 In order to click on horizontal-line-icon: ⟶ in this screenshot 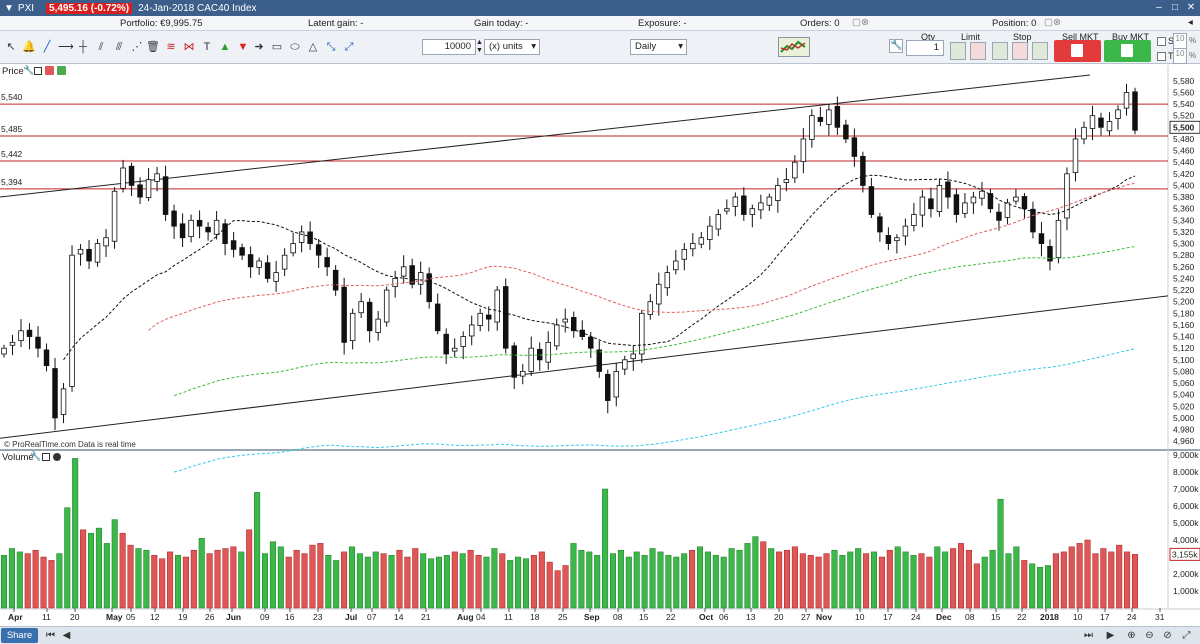, I will do `click(66, 47)`.